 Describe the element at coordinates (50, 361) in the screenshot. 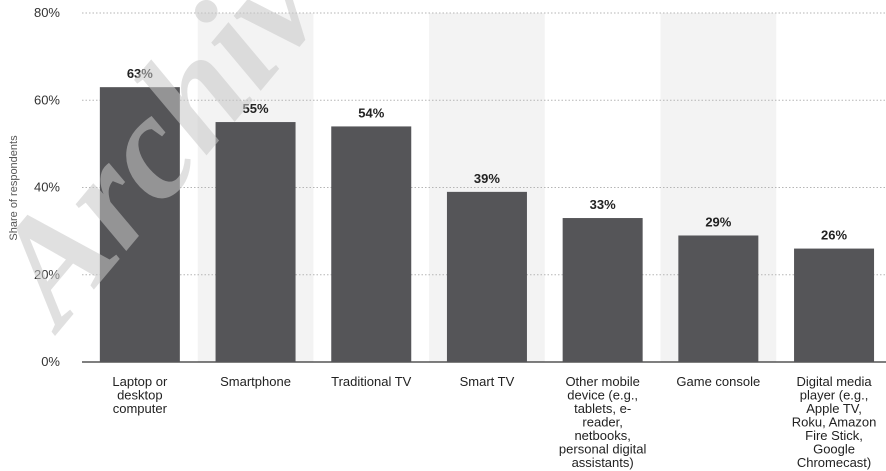

I see `y-tick-label: 0%` at that location.